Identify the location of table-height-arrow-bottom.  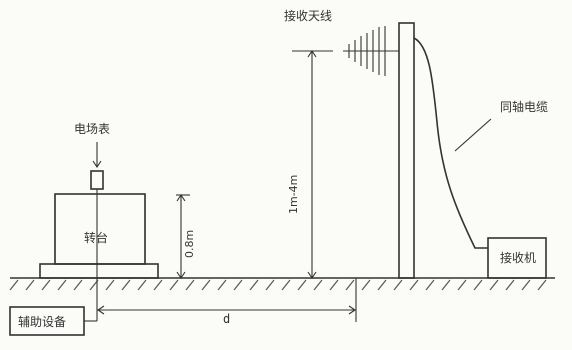
(181, 275).